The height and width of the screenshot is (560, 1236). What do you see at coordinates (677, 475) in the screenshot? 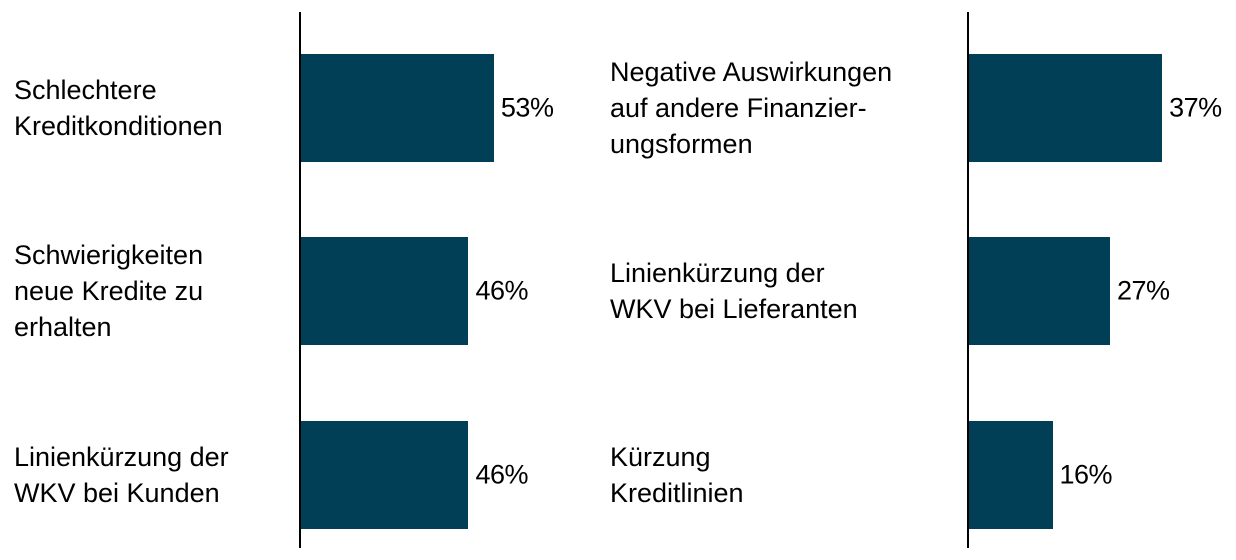
I see `category-label: Kürzung Kreditlinien` at bounding box center [677, 475].